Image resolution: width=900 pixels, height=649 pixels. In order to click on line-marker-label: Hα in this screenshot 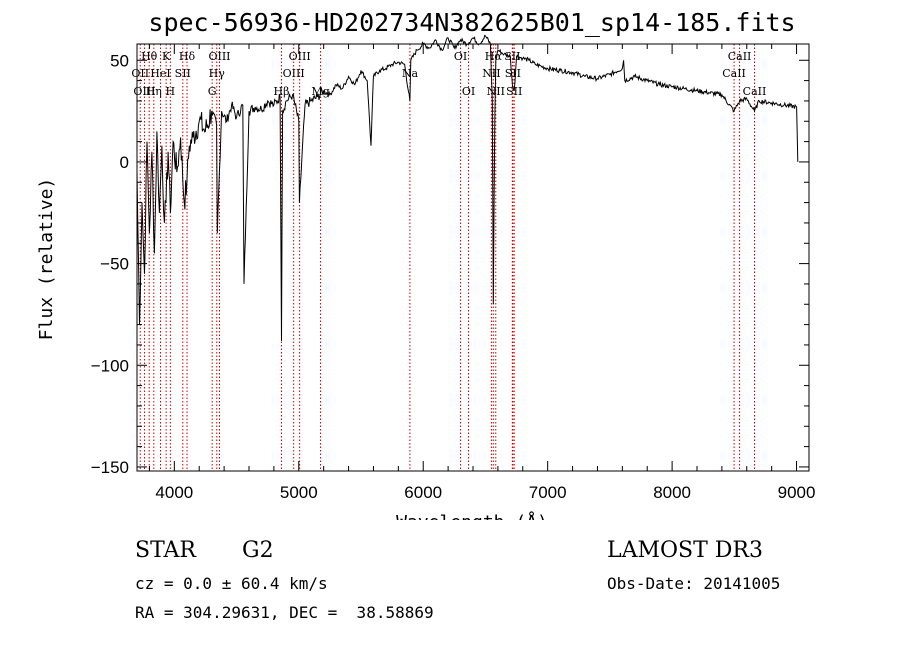, I will do `click(494, 56)`.